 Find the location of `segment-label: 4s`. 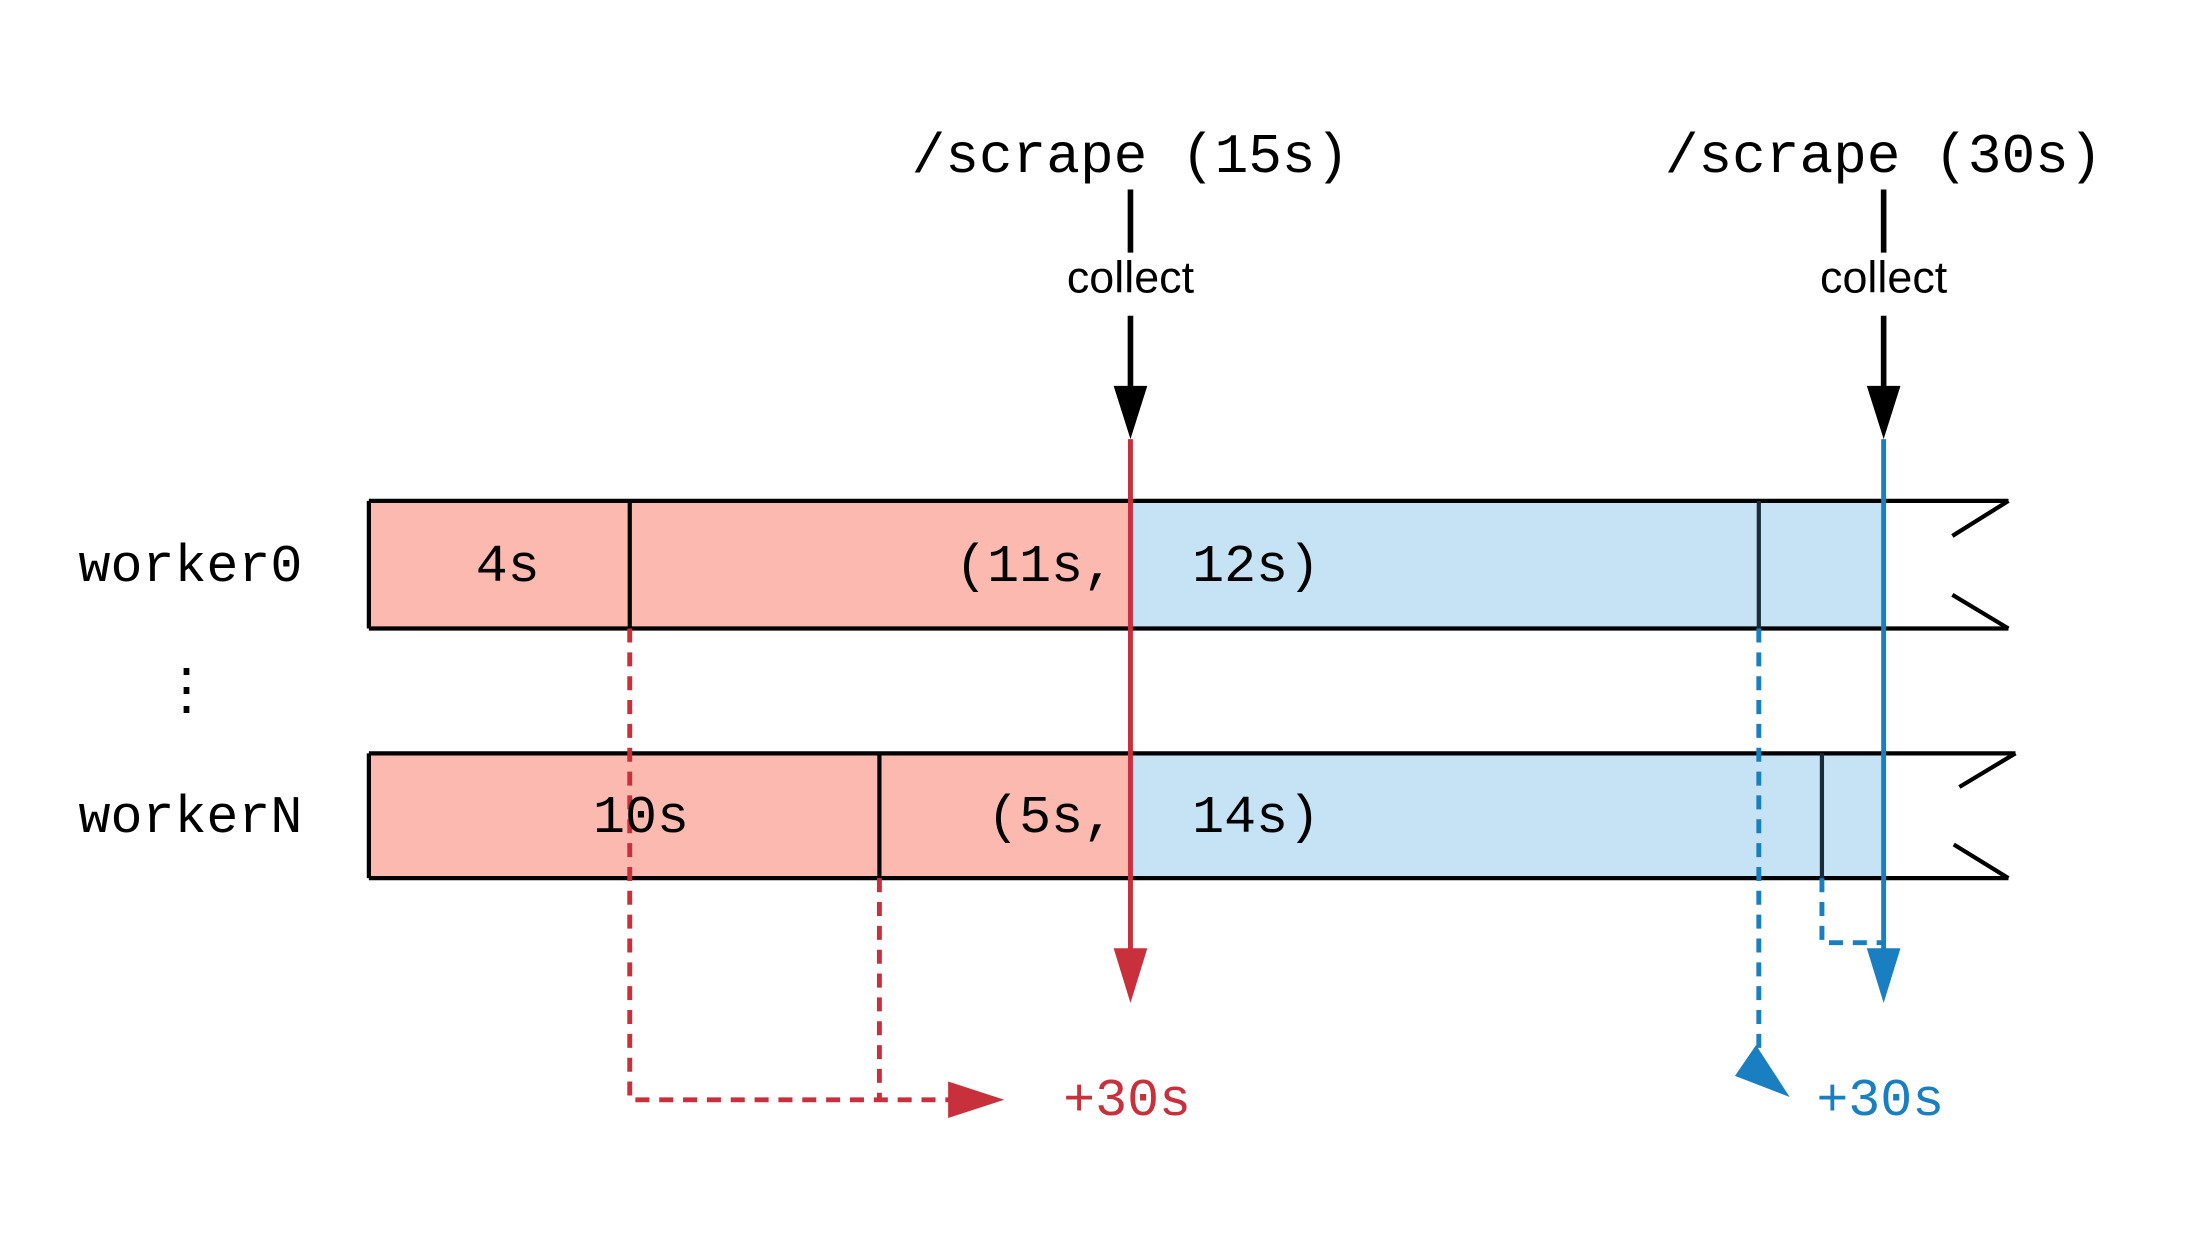

segment-label: 4s is located at coordinates (508, 568).